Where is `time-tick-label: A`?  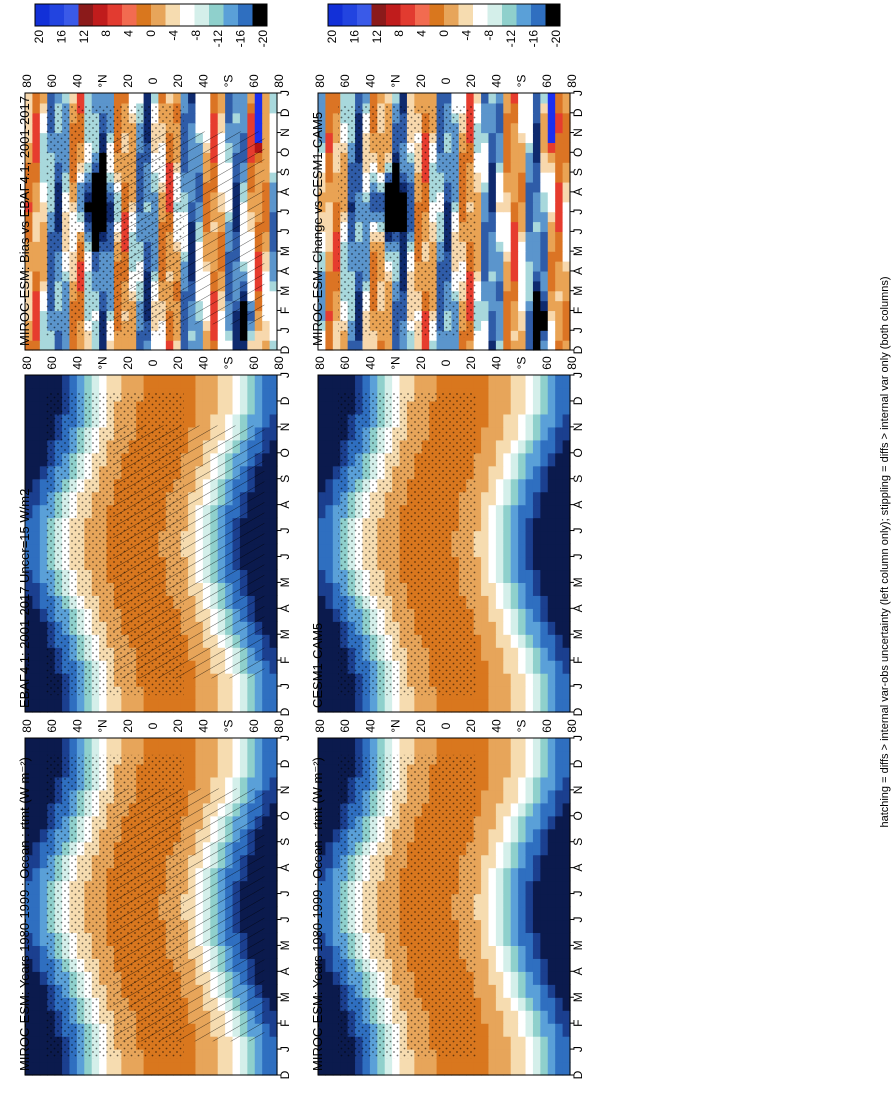 time-tick-label: A is located at coordinates (578, 608).